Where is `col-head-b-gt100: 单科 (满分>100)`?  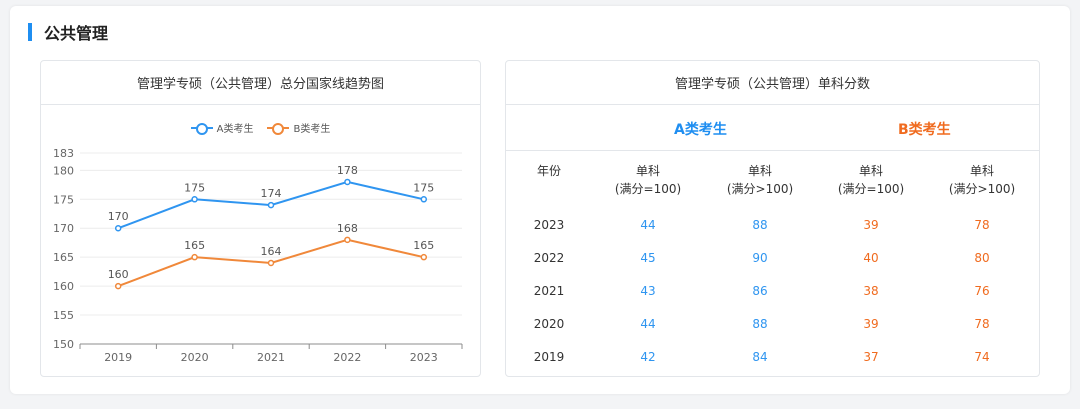 col-head-b-gt100: 单科 (满分>100) is located at coordinates (982, 180).